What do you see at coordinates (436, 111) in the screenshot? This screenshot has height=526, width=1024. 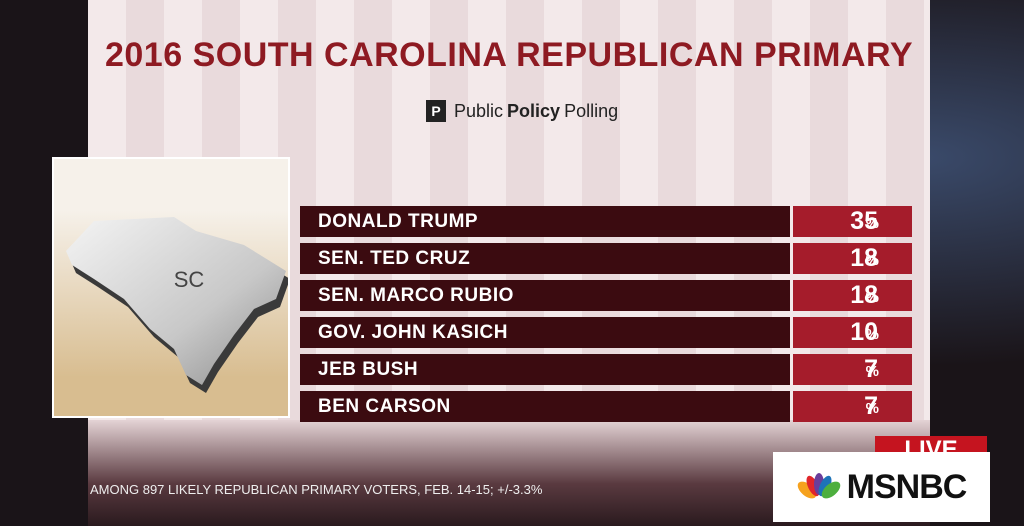 I see `logo-mark: P` at bounding box center [436, 111].